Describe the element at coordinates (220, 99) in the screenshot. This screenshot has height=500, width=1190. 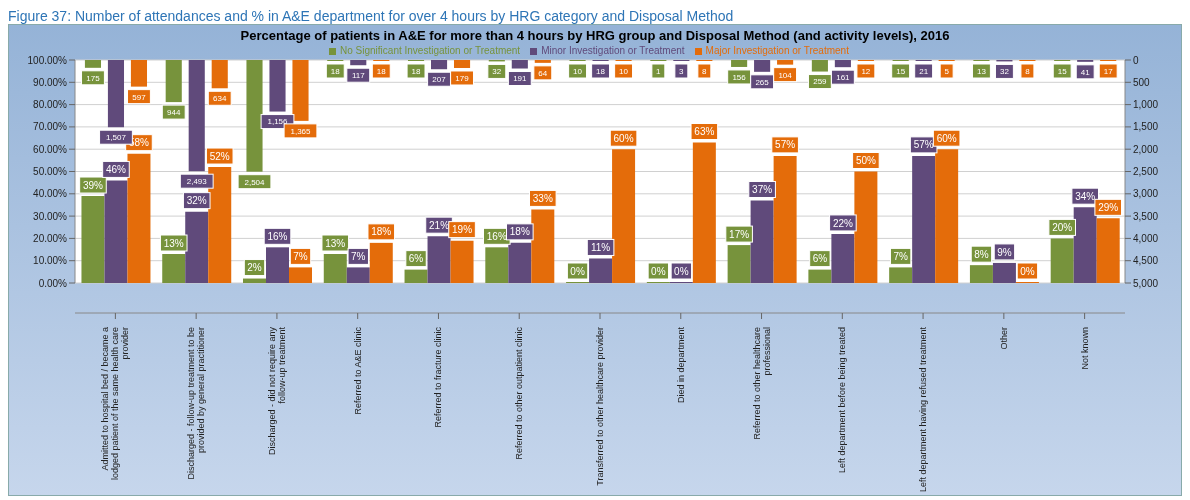
I see `data-label: 634` at that location.